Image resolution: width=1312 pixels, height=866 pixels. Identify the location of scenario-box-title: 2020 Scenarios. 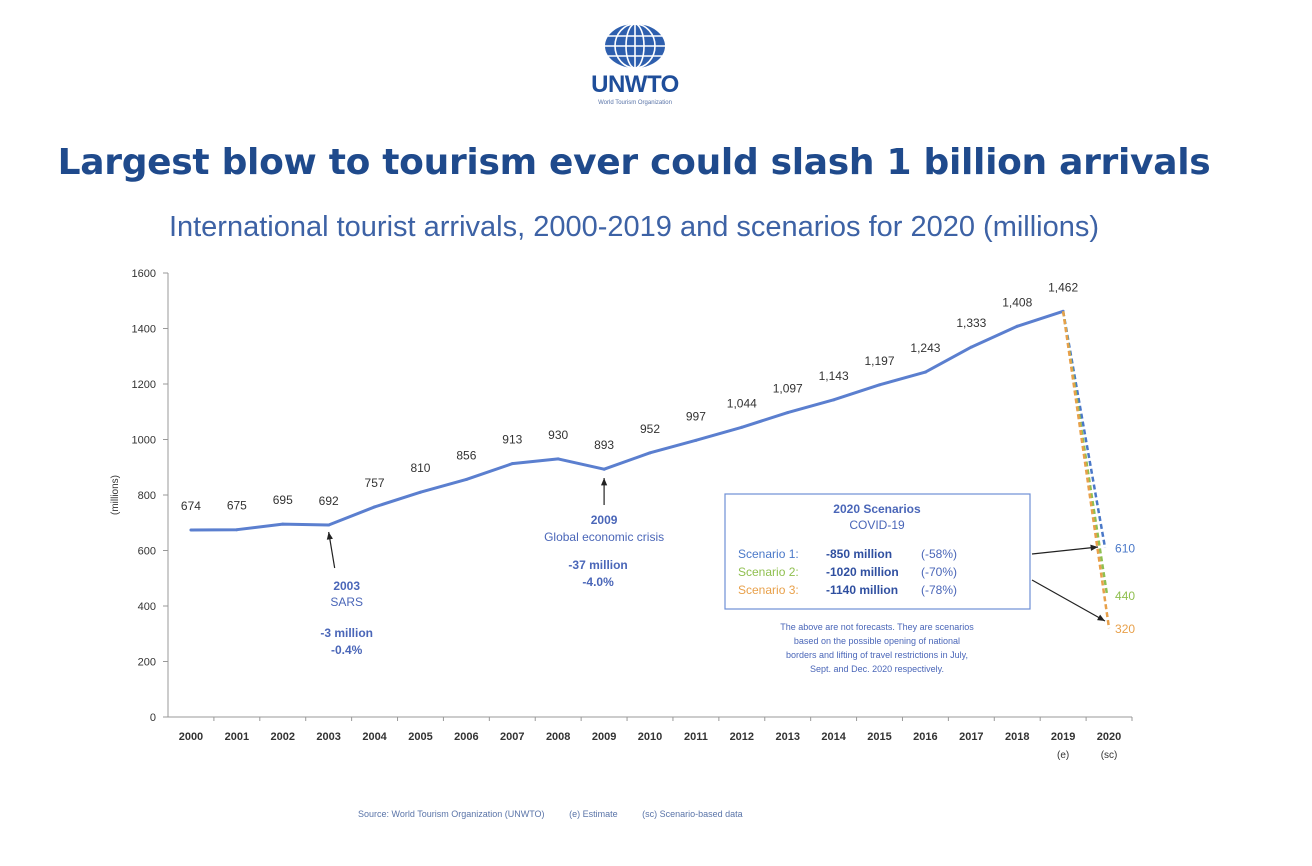
(877, 509).